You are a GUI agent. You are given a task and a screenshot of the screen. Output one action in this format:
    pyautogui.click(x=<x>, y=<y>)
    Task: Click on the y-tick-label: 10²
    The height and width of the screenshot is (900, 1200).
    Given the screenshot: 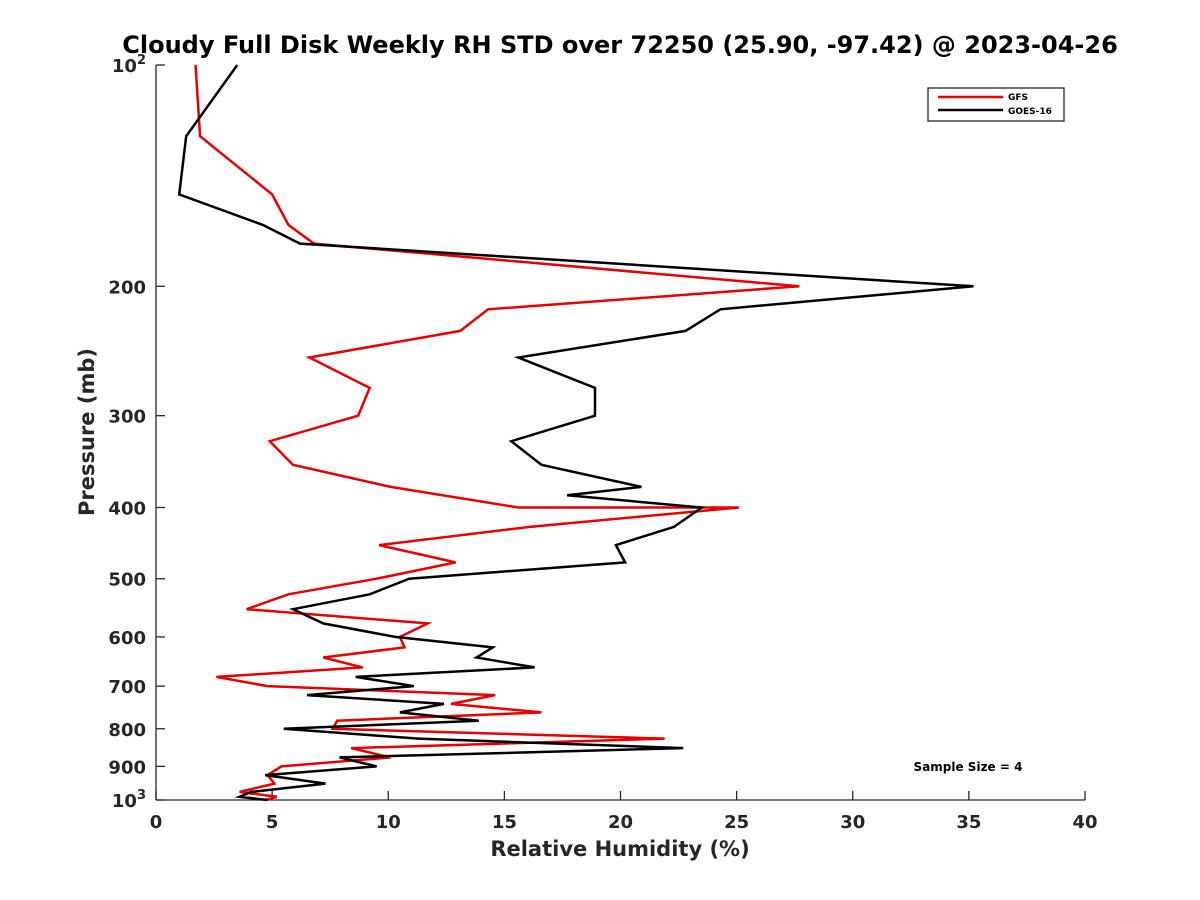 What is the action you would take?
    pyautogui.click(x=129, y=65)
    